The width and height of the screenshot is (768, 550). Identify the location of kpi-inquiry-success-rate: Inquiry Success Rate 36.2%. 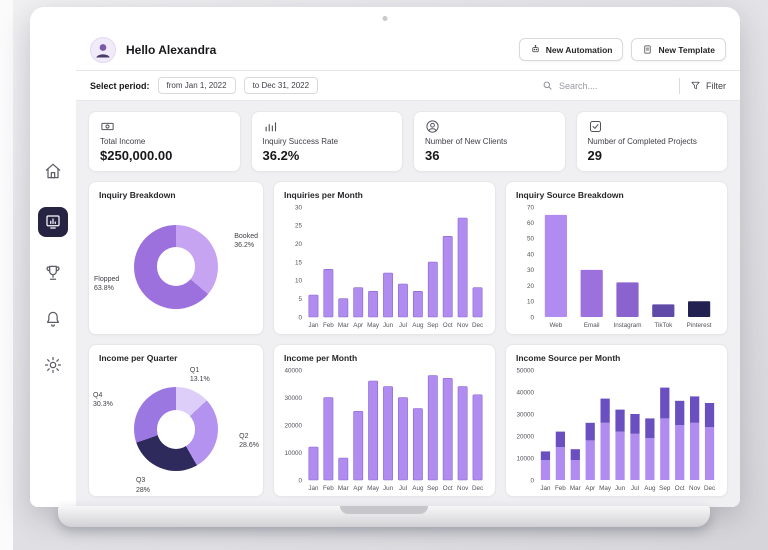
(326, 141).